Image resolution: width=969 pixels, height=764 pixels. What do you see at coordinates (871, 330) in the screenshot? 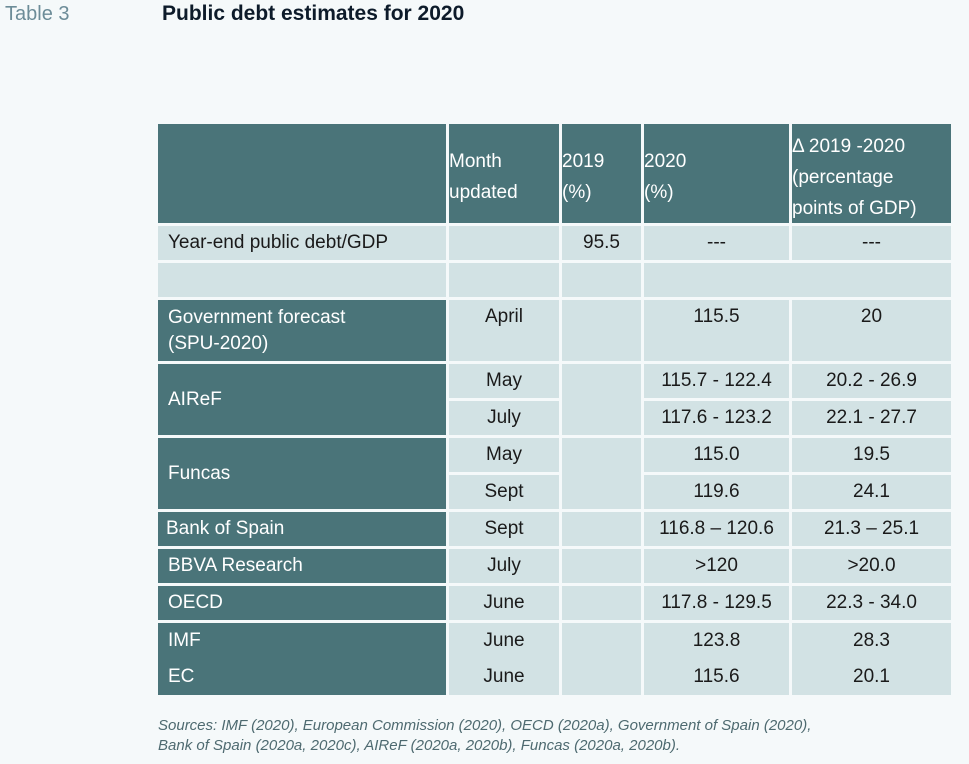
I see `cell-gov-delta: 20` at bounding box center [871, 330].